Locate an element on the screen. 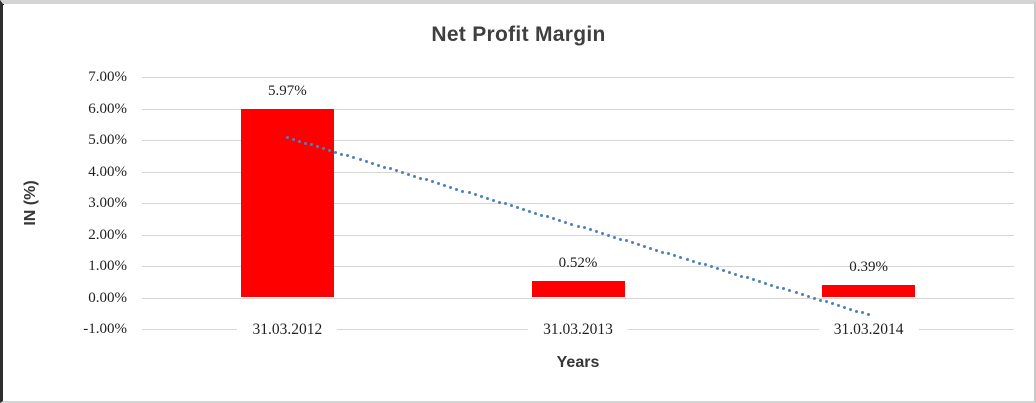 The height and width of the screenshot is (403, 1036). chart-title: Net Profit Margin is located at coordinates (518, 34).